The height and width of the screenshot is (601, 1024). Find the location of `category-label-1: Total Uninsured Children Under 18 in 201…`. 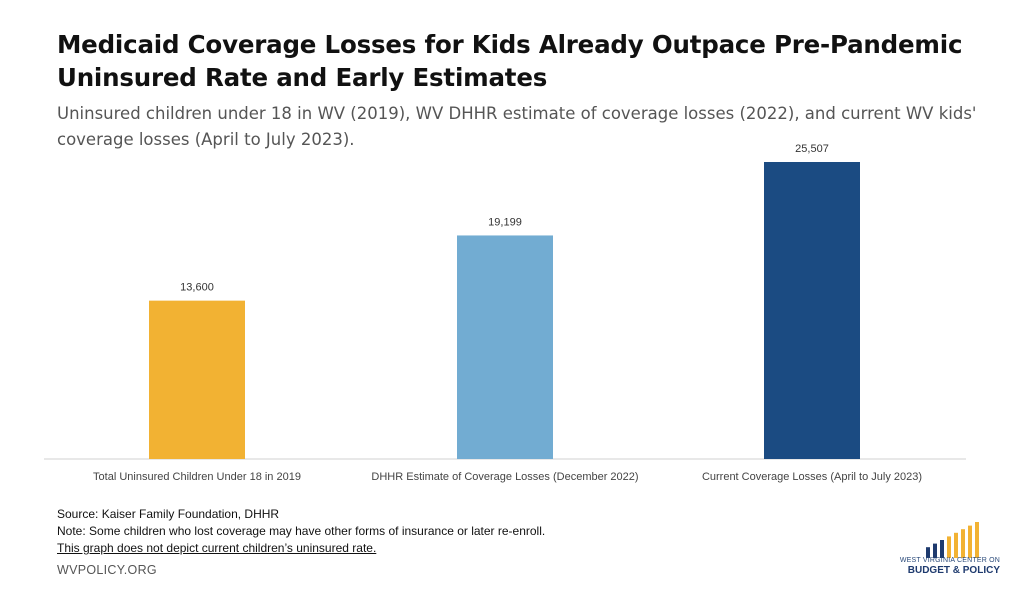

category-label-1: Total Uninsured Children Under 18 in 201… is located at coordinates (197, 477).